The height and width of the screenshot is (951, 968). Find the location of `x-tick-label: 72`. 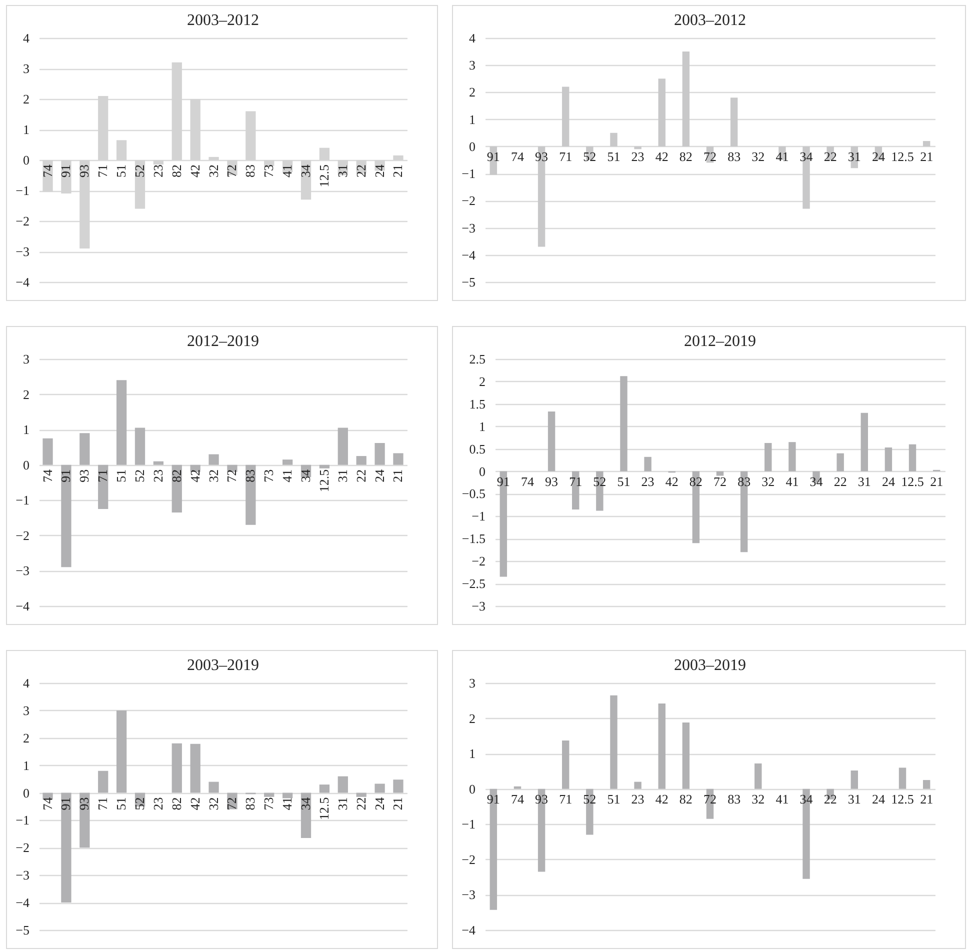

x-tick-label: 72 is located at coordinates (710, 156).